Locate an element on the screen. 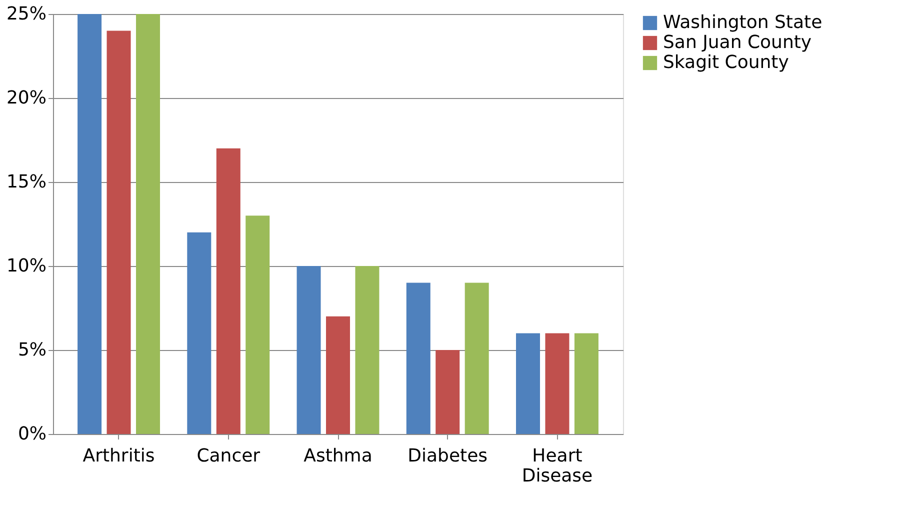 The image size is (922, 522). y-tick-label: 20% is located at coordinates (26, 98).